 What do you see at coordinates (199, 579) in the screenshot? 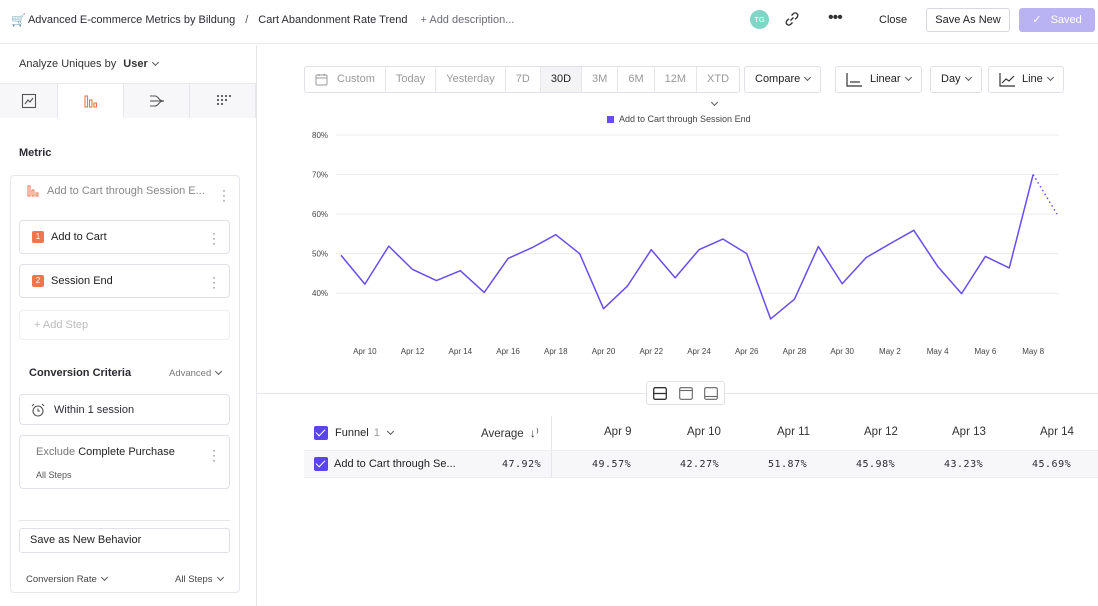
I see `steps-scope-dropdown: All Steps` at bounding box center [199, 579].